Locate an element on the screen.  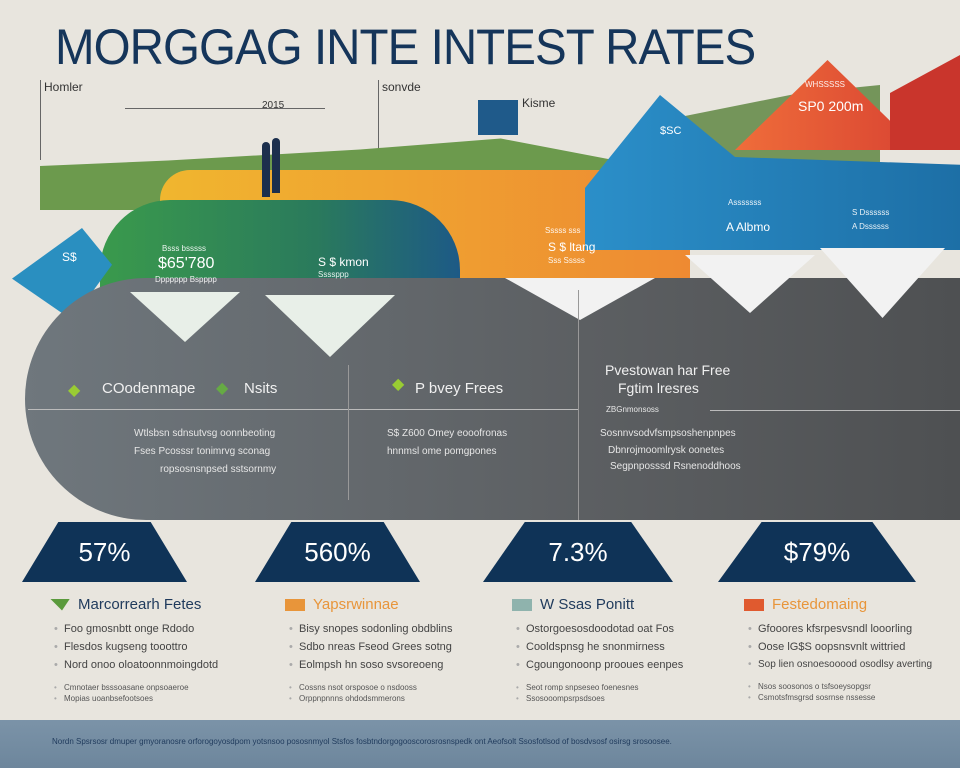
building-icon is located at coordinates (498, 117).